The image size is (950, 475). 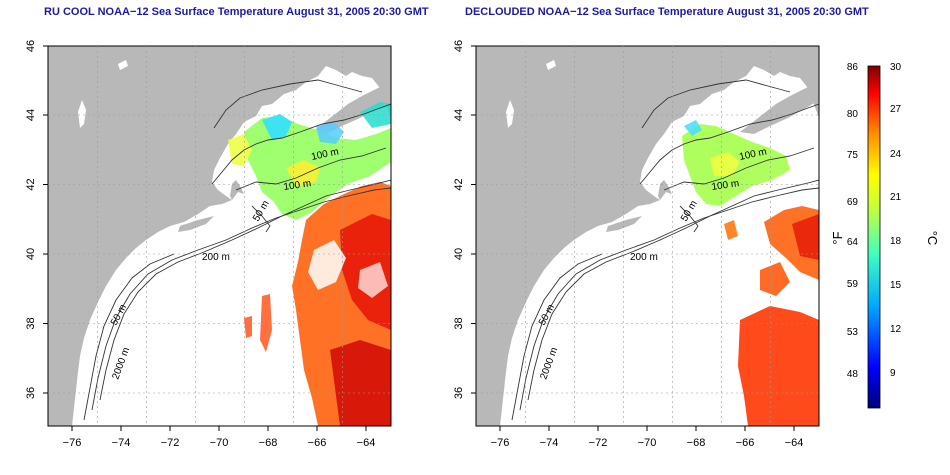 What do you see at coordinates (896, 154) in the screenshot?
I see `colorbar-tick-celsius: 24` at bounding box center [896, 154].